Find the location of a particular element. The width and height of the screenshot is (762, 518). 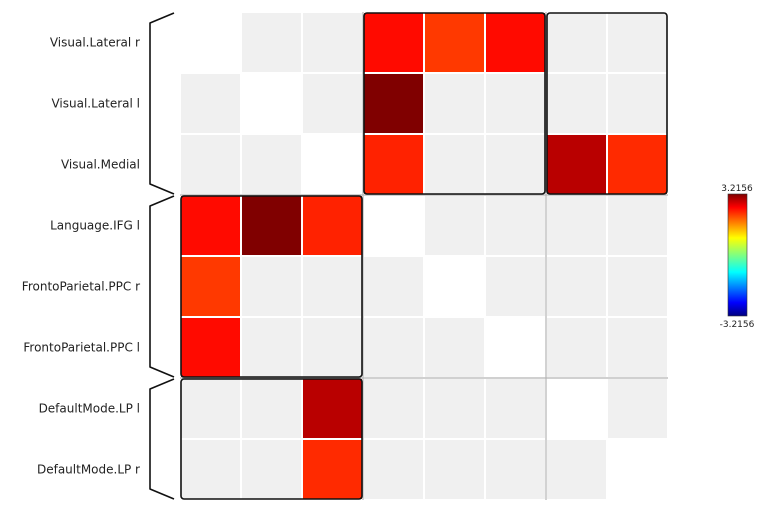

row-label: Visual.Medial is located at coordinates (100, 165).